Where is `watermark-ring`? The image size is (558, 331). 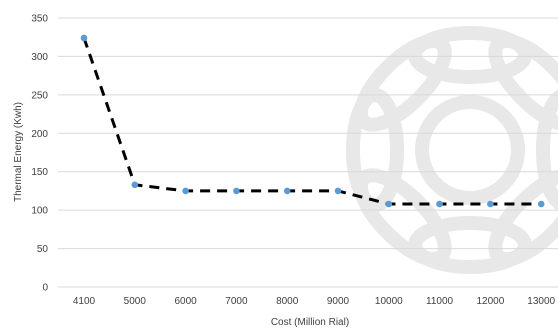
watermark-ring is located at coordinates (470, 150).